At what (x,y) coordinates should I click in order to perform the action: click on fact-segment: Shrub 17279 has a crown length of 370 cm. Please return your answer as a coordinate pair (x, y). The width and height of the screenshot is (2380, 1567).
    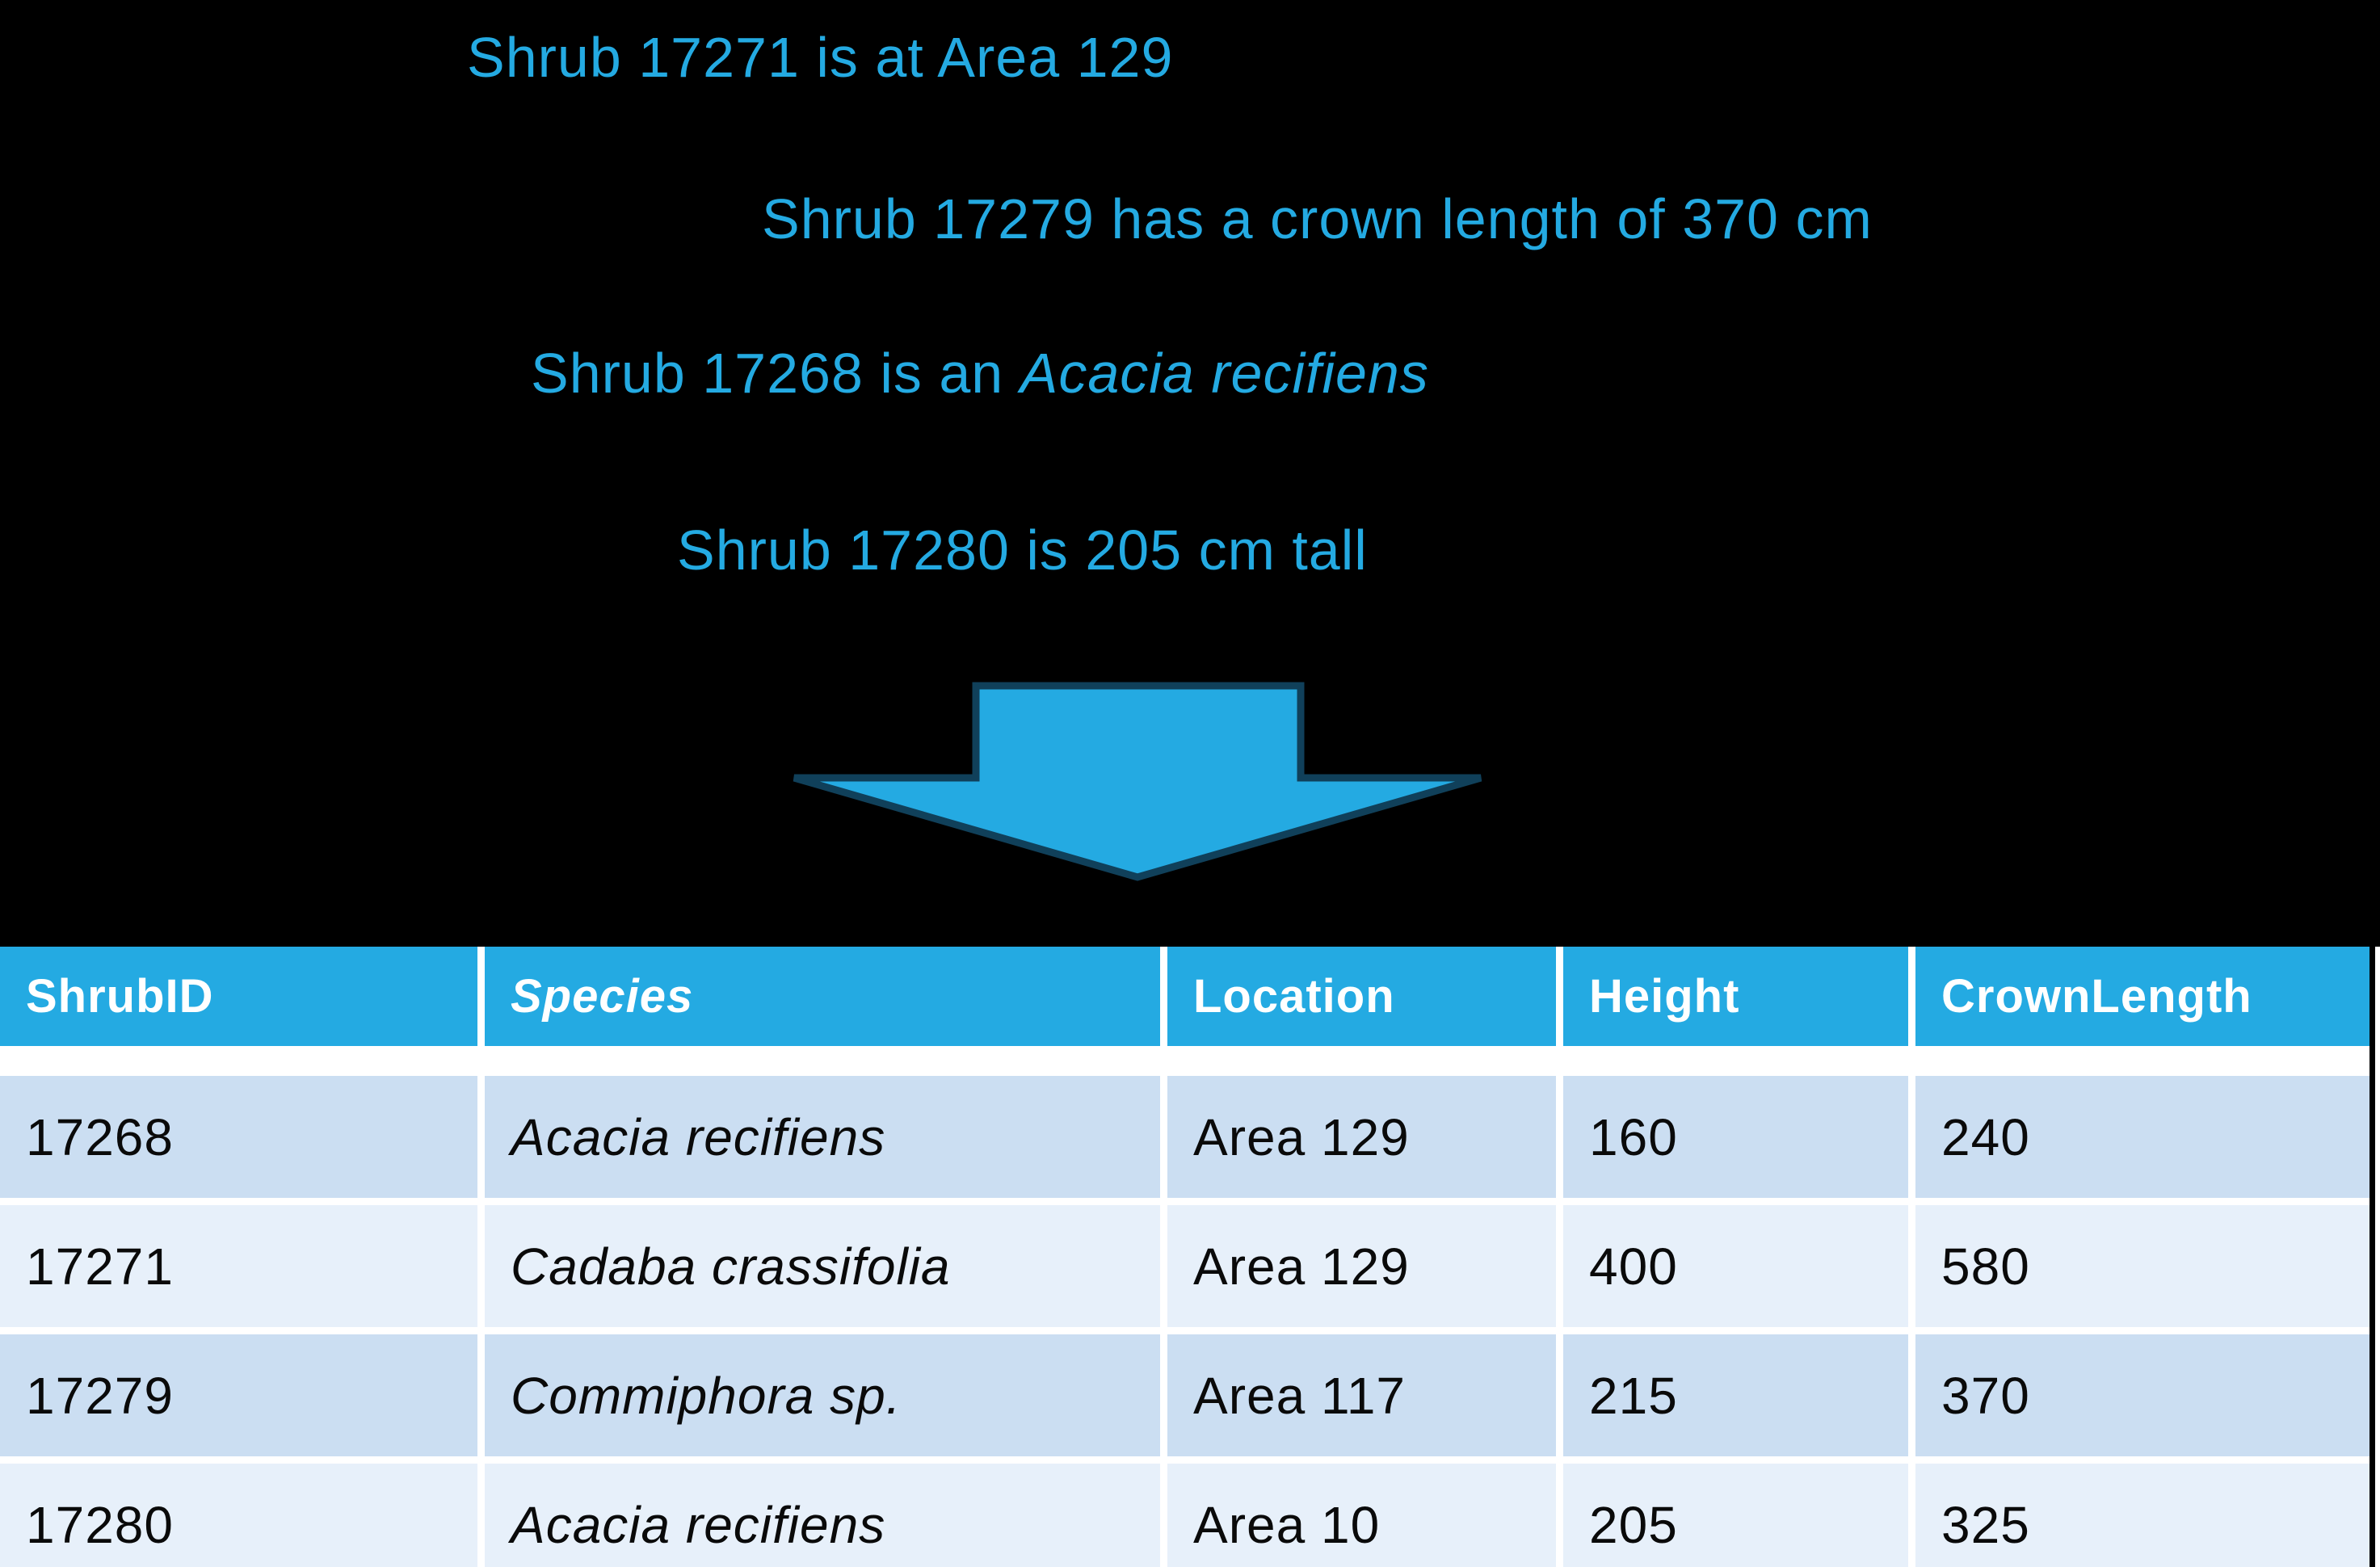
    Looking at the image, I should click on (1317, 218).